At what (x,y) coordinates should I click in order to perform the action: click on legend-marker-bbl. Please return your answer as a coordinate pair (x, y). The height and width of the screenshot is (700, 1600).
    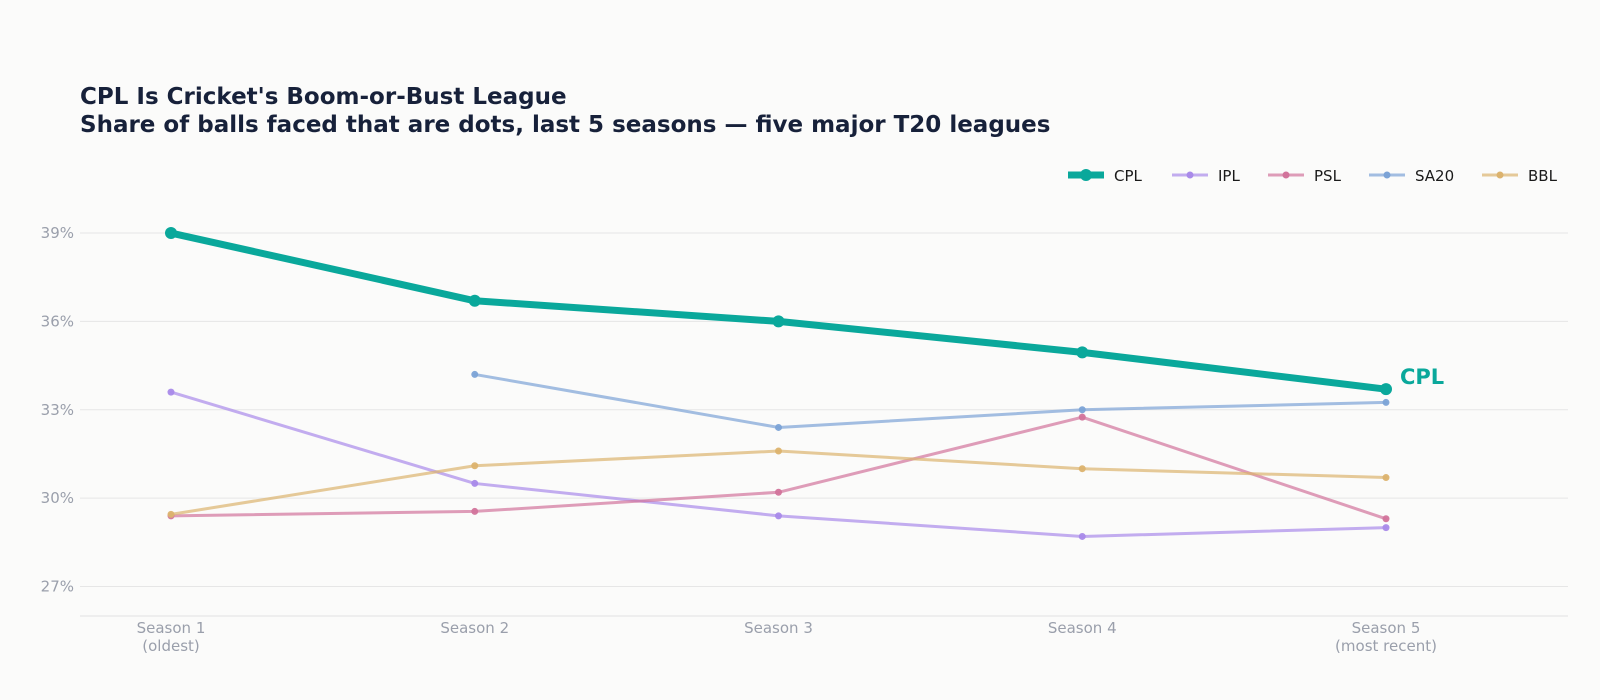
    Looking at the image, I should click on (1500, 175).